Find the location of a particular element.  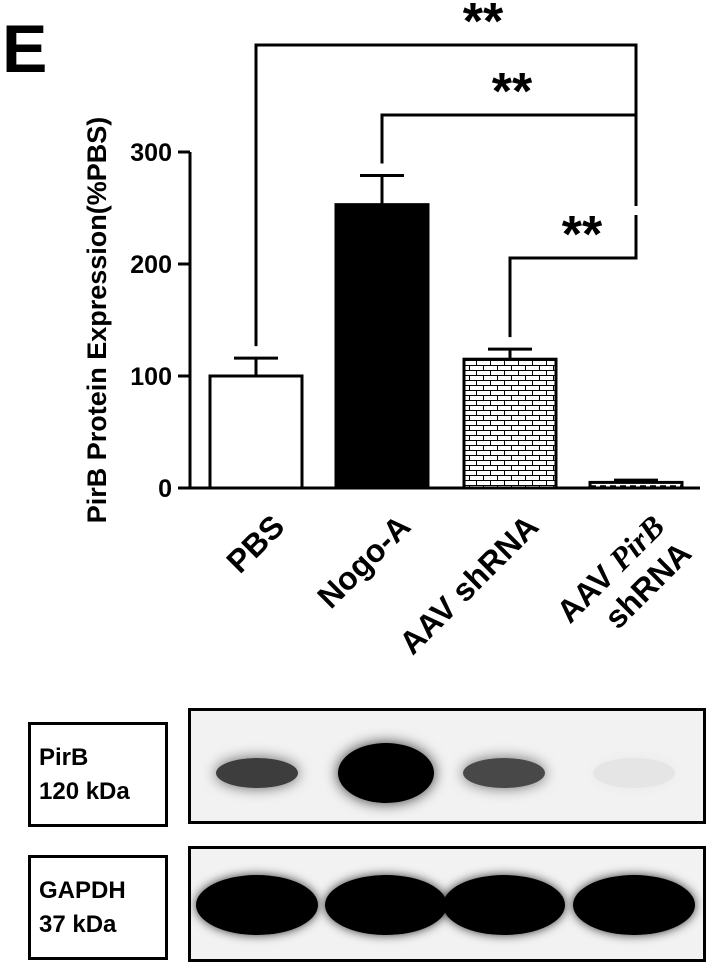

svg-text: Nogo-A is located at coordinates (363, 561).